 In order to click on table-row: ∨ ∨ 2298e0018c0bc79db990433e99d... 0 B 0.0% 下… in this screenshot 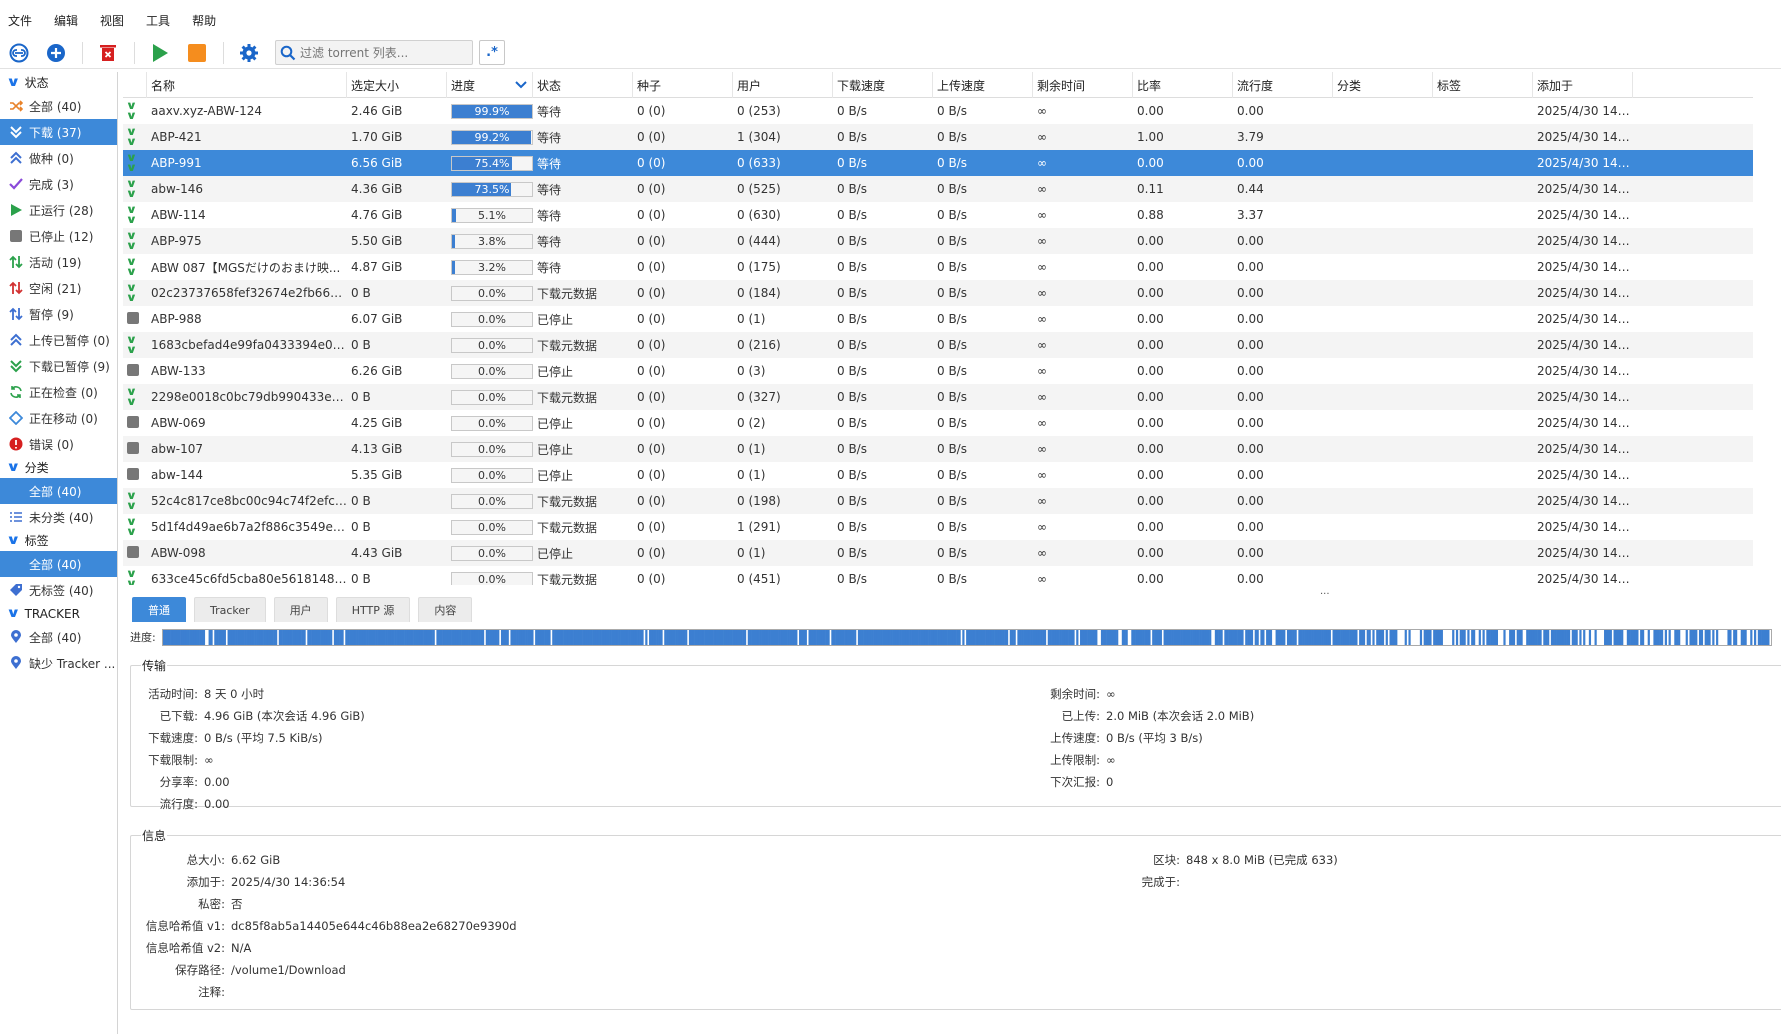, I will do `click(938, 397)`.